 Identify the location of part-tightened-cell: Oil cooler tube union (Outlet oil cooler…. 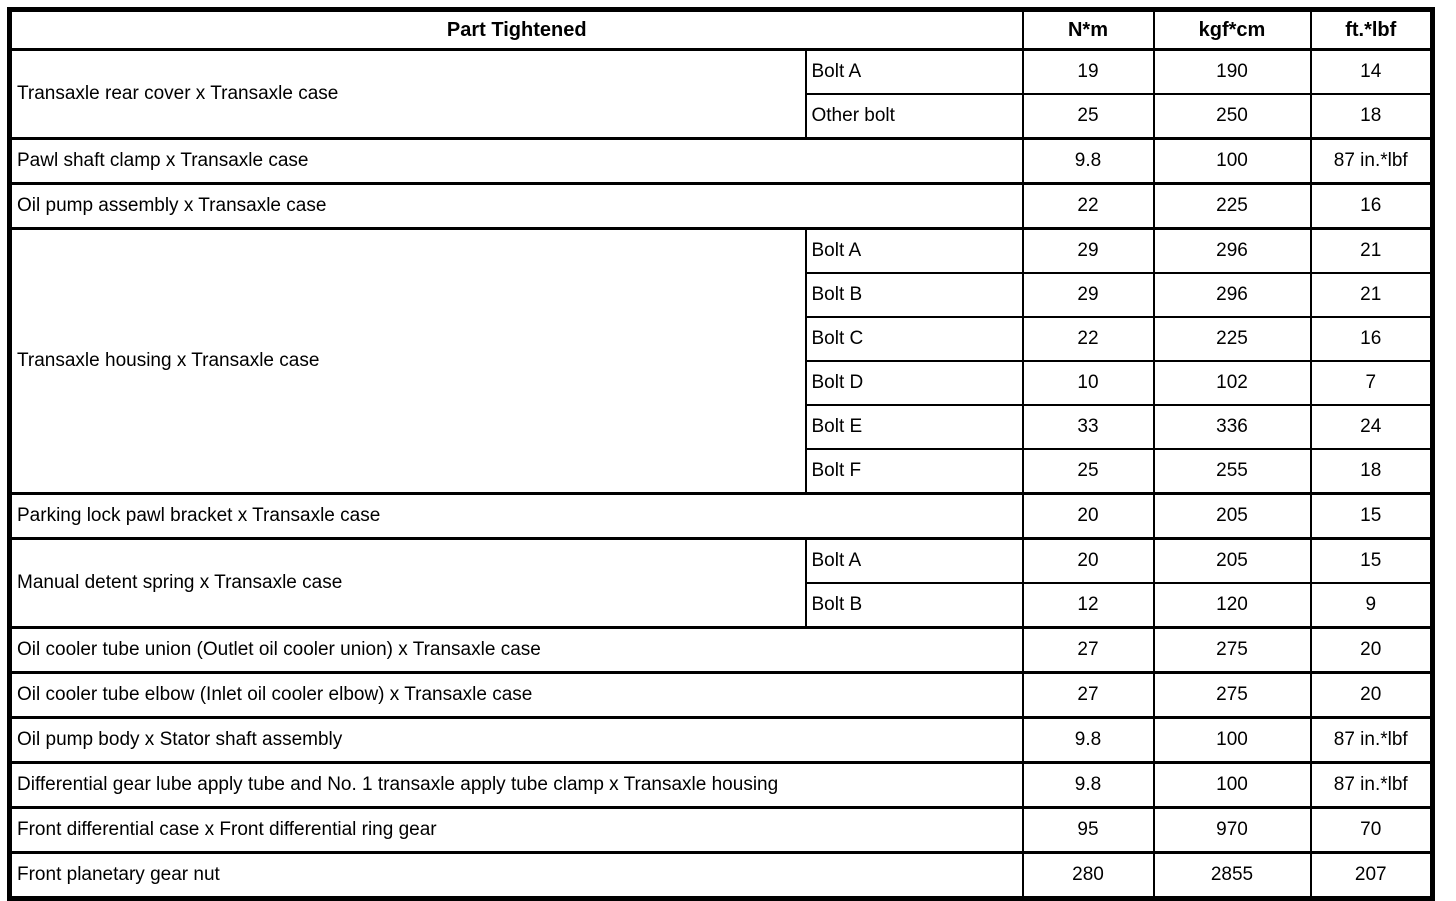
(516, 650).